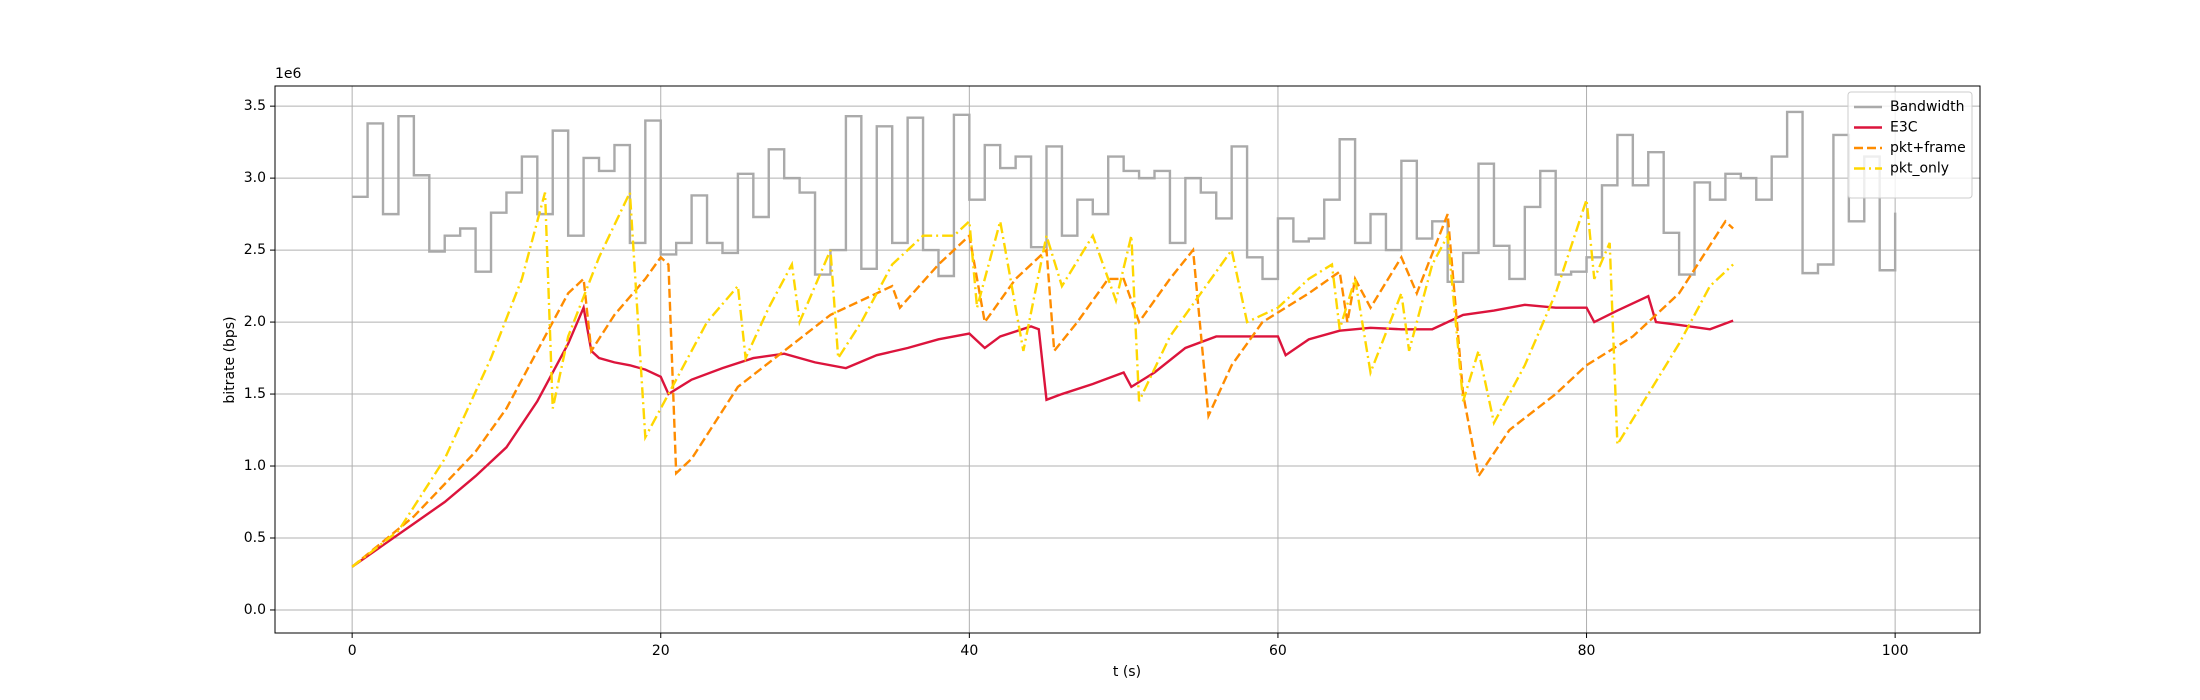 This screenshot has height=700, width=2200. What do you see at coordinates (255, 610) in the screenshot?
I see `y-tick-label: 0.0` at bounding box center [255, 610].